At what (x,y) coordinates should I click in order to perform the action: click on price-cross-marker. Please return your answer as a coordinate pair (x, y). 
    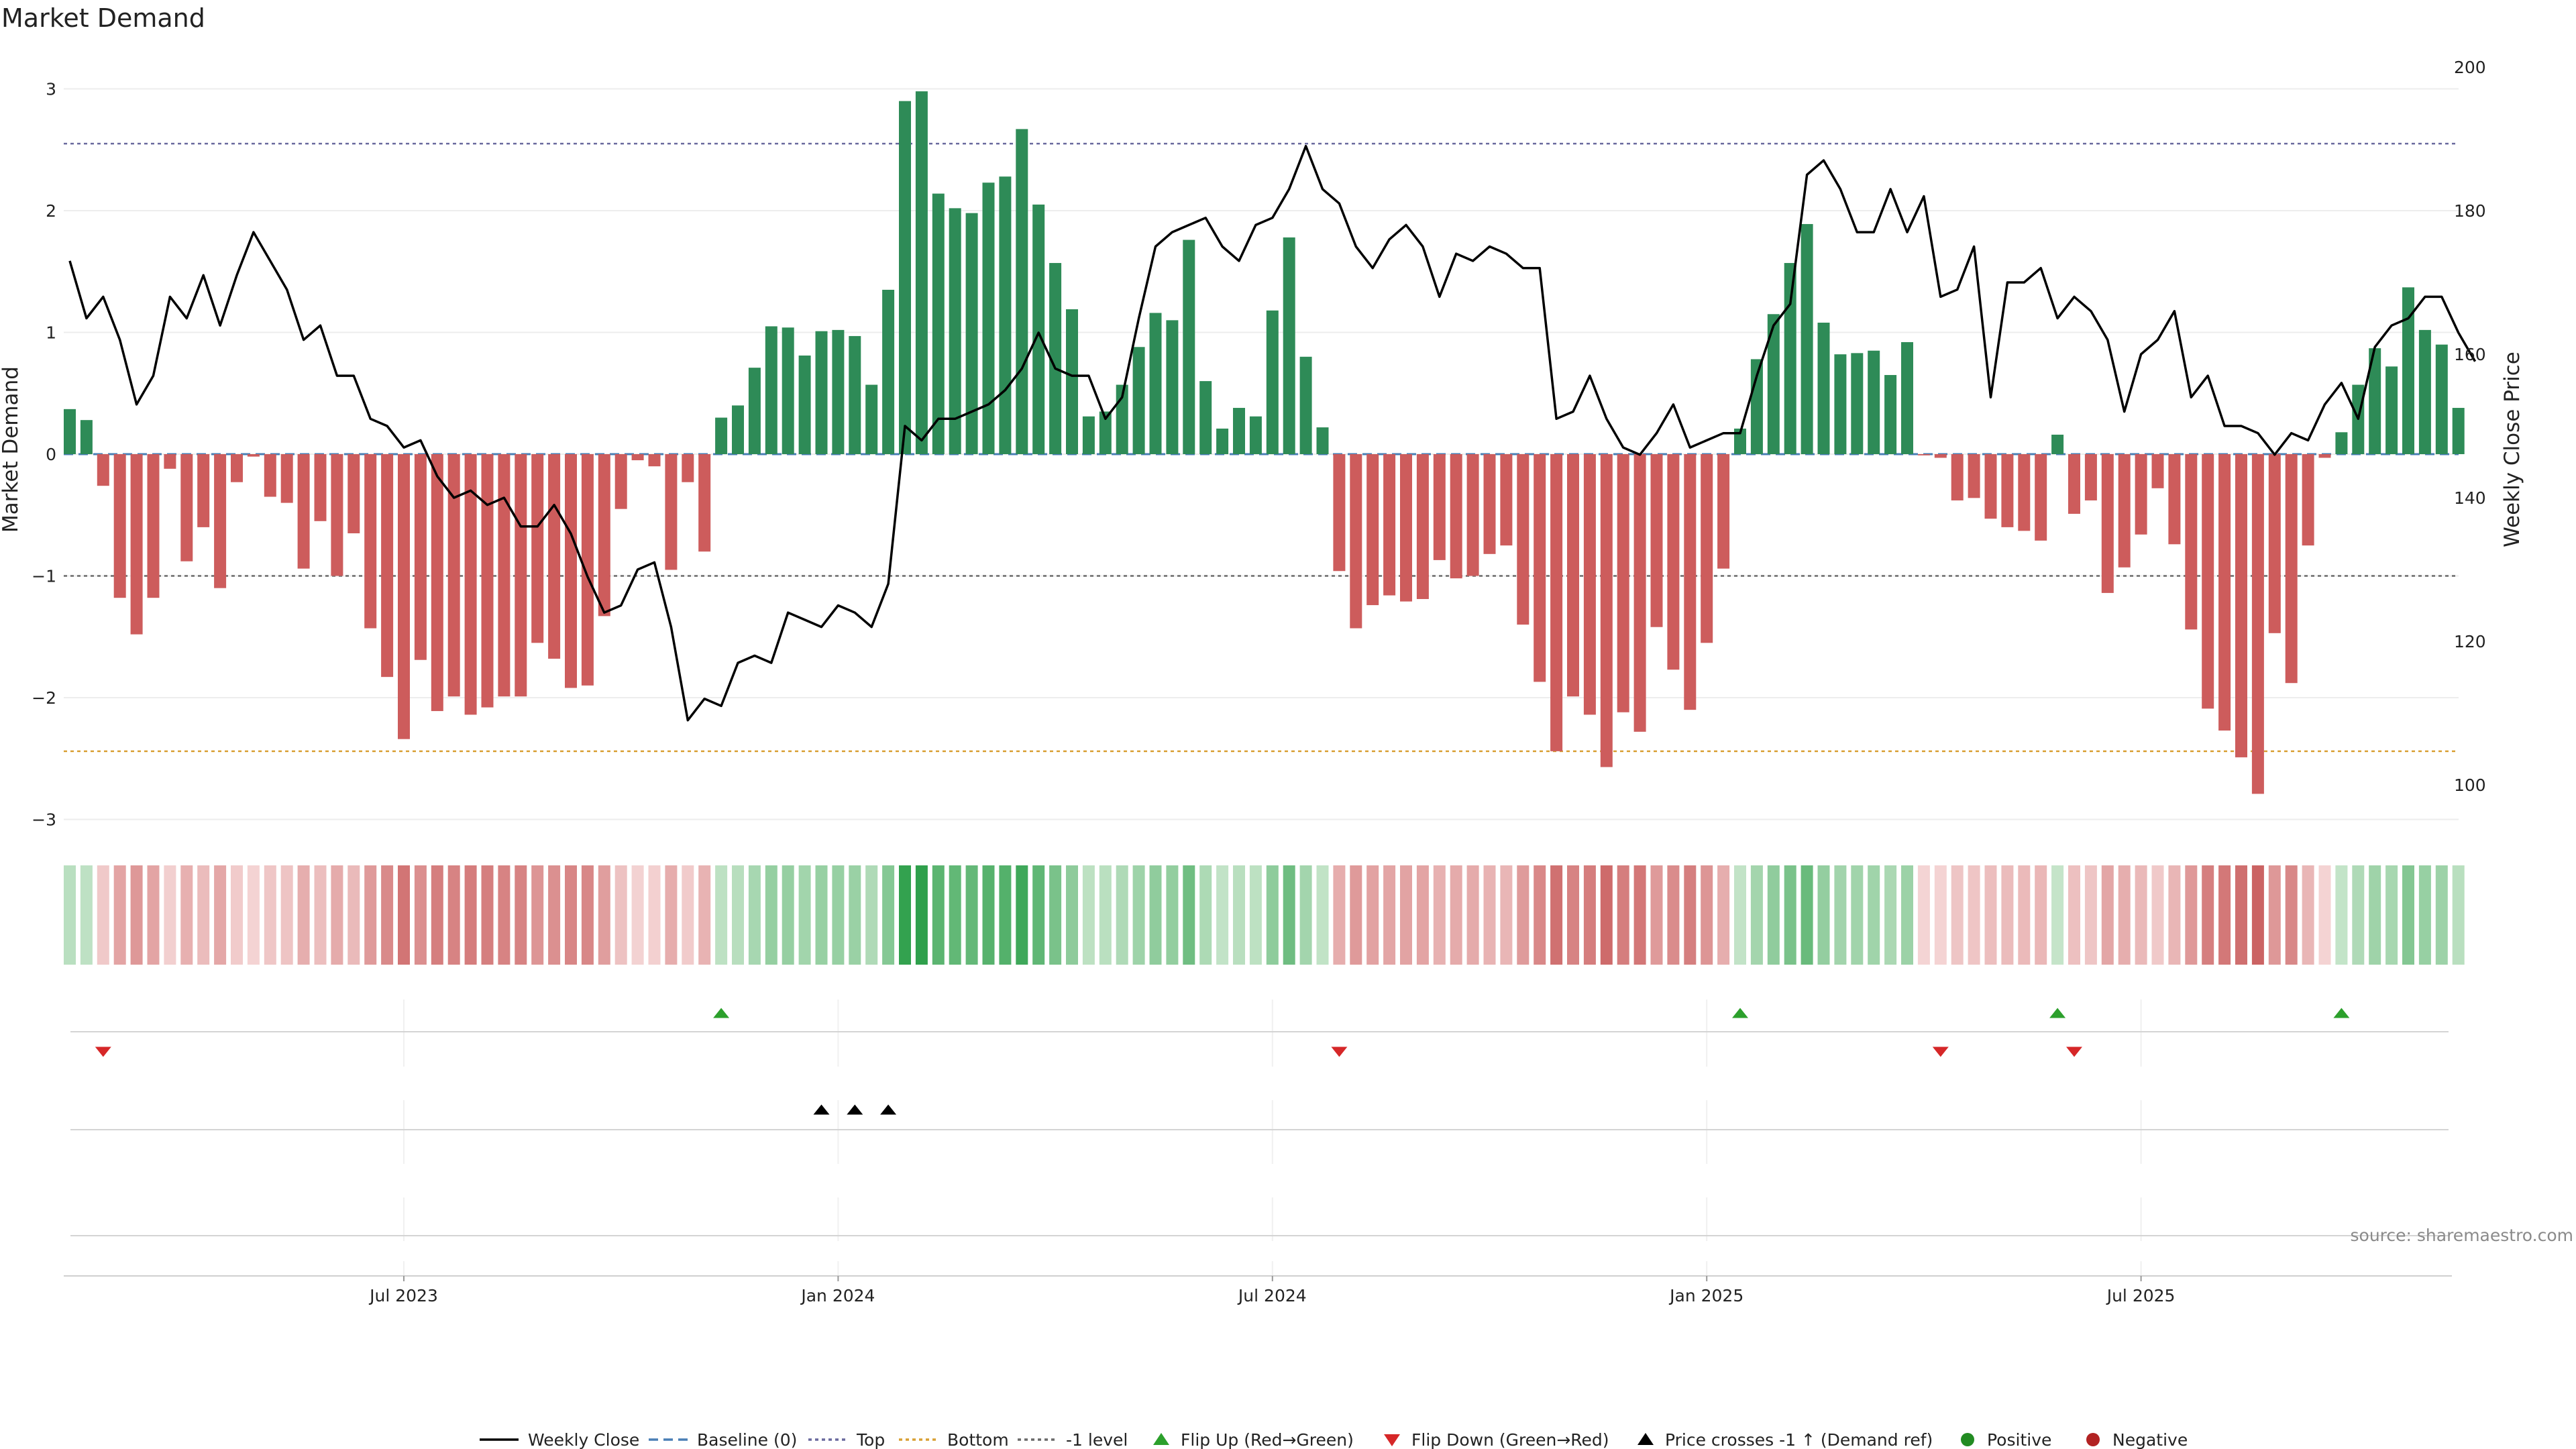
    Looking at the image, I should click on (821, 1109).